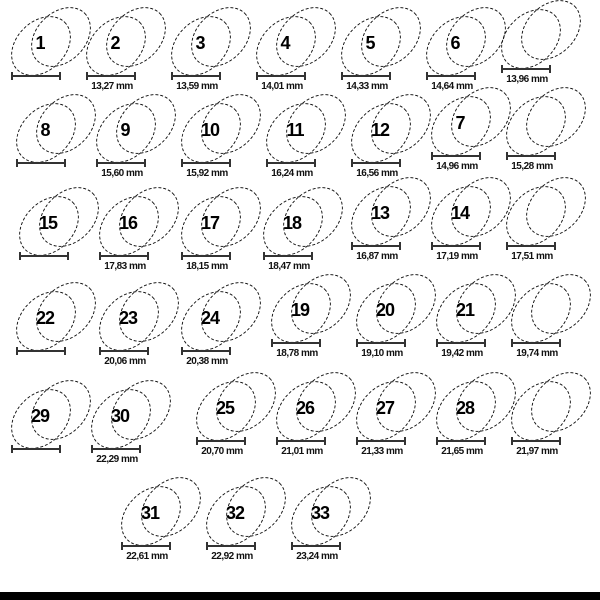 Image resolution: width=600 pixels, height=600 pixels. Describe the element at coordinates (465, 310) in the screenshot. I see `ring-size-number: 21` at that location.